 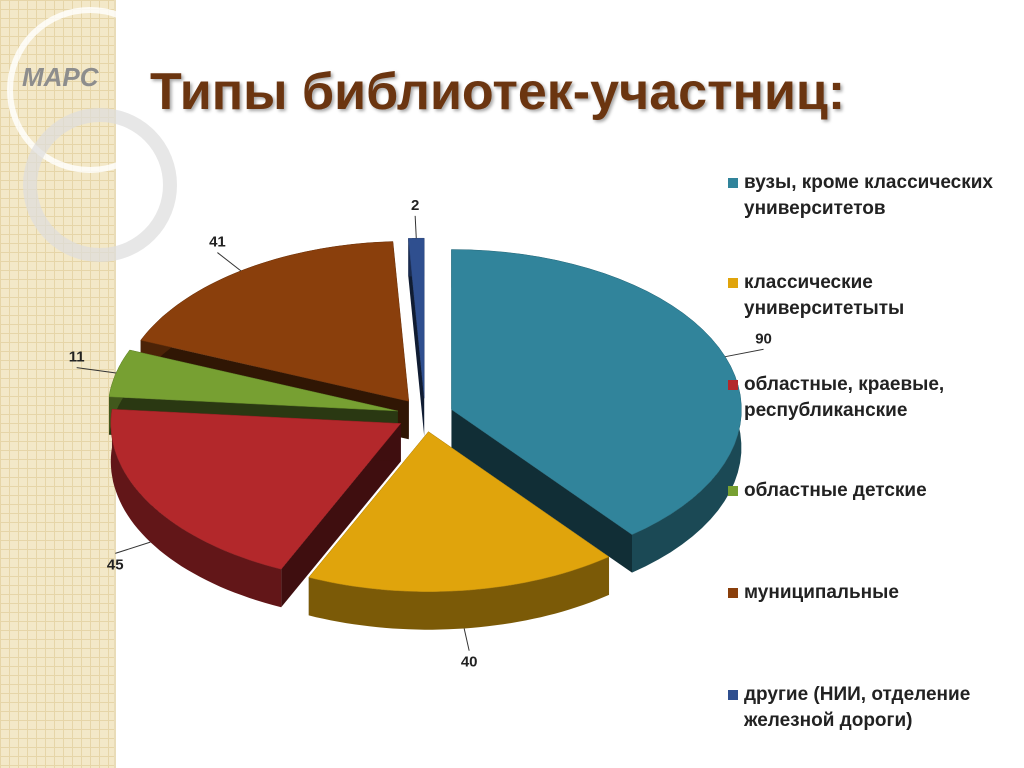 What do you see at coordinates (415, 205) in the screenshot?
I see `data-label: 2` at bounding box center [415, 205].